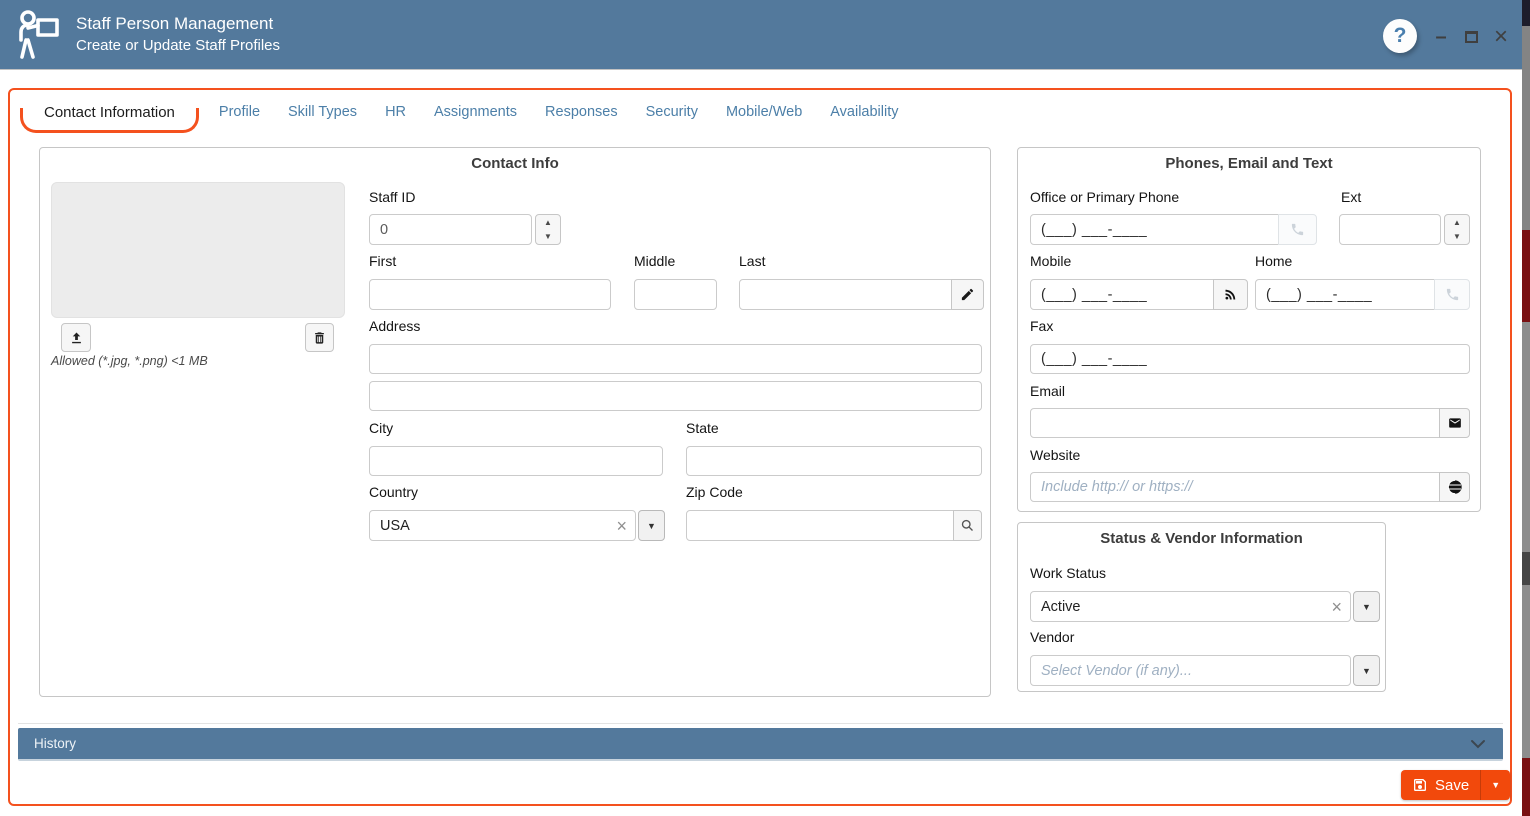 This screenshot has height=816, width=1530. I want to click on tab-security: Security, so click(671, 112).